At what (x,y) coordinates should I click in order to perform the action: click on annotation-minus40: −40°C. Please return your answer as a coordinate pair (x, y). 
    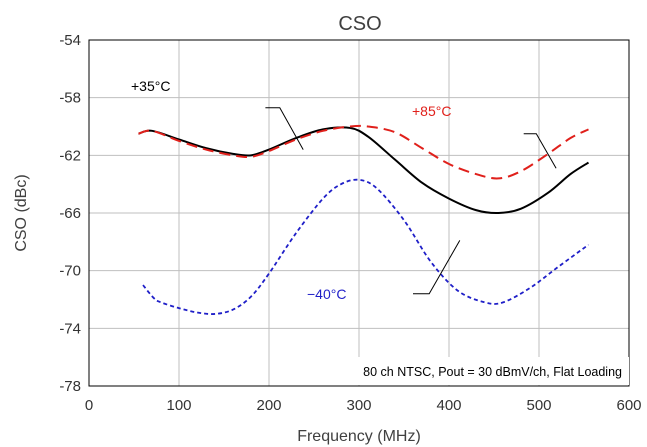
    Looking at the image, I should click on (326, 294).